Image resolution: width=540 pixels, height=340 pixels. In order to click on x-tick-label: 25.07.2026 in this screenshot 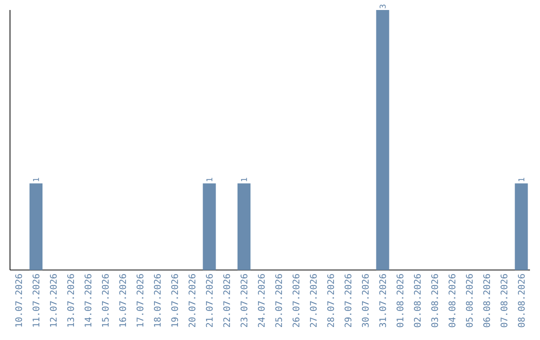, I will do `click(278, 301)`.